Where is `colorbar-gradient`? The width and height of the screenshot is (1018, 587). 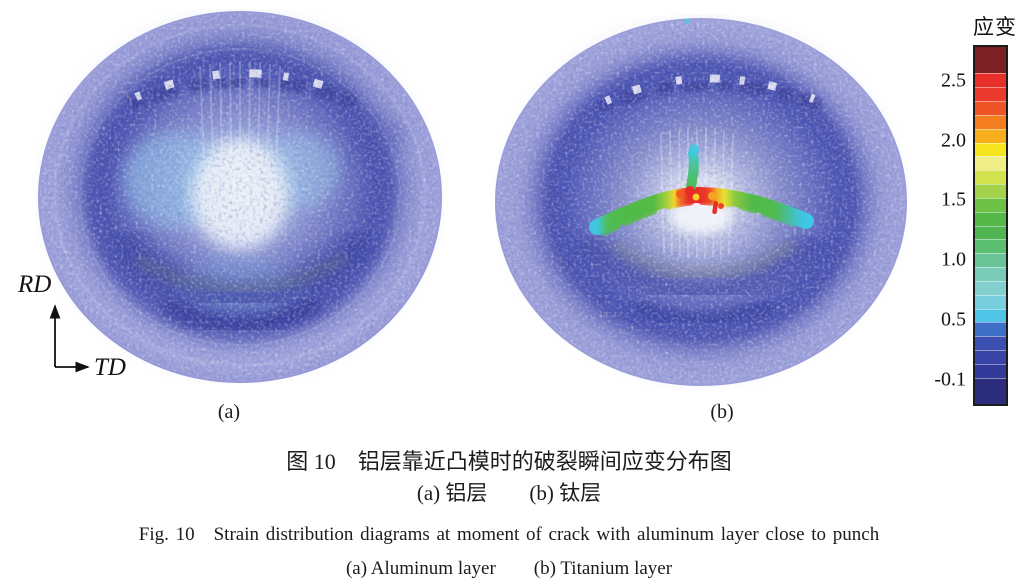 colorbar-gradient is located at coordinates (990, 225).